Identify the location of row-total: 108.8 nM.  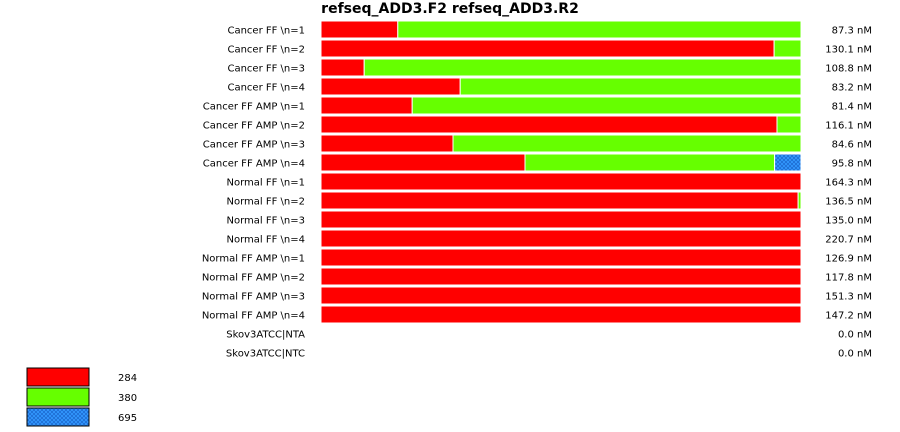
(848, 69).